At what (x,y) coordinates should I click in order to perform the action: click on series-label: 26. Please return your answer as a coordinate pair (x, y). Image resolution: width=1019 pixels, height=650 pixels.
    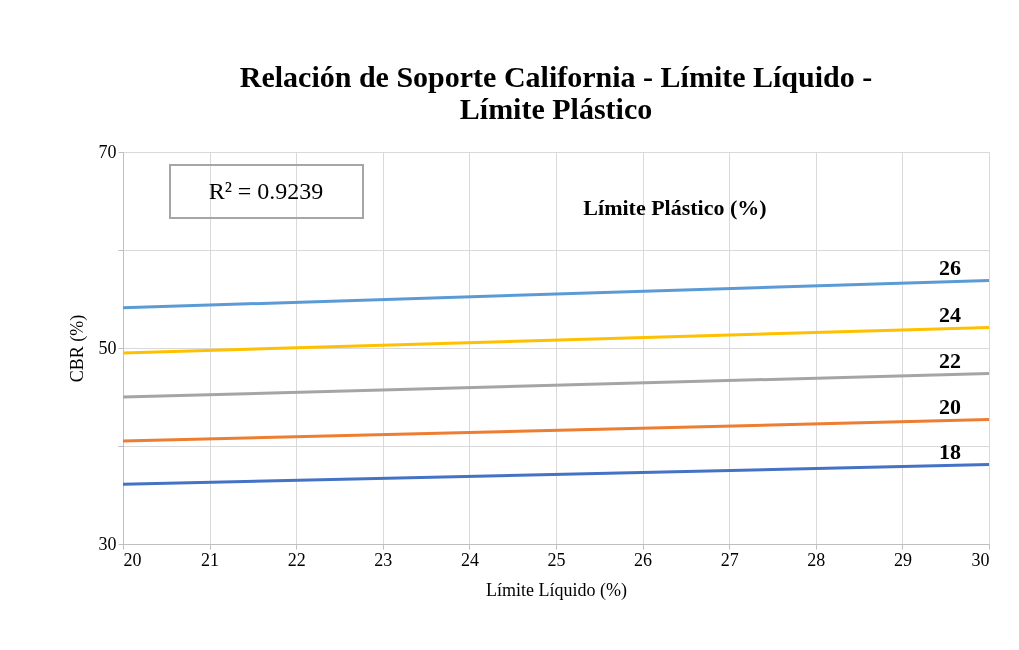
    Looking at the image, I should click on (950, 267).